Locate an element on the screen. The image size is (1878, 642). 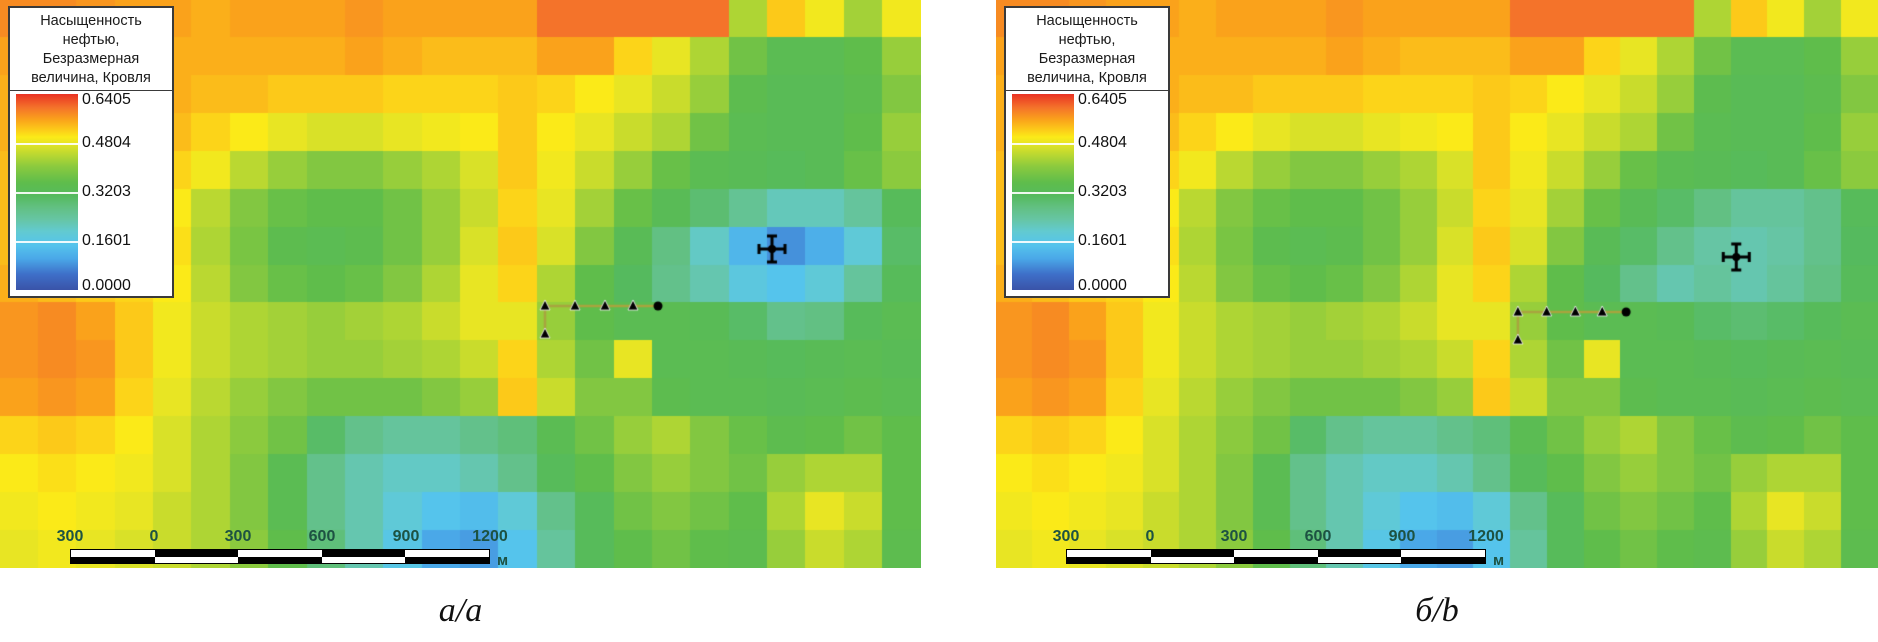
scalebar-b: 300 0 300 600 900 1200 м is located at coordinates (1276, 548).